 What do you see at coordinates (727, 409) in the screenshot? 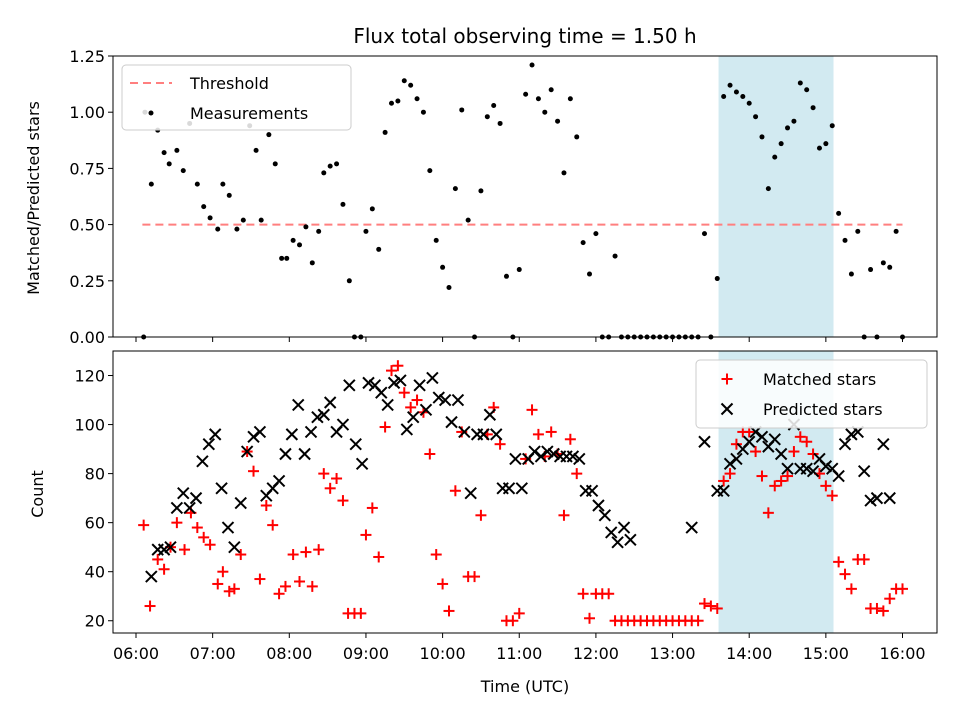
I see `legend-predicted-swatch` at bounding box center [727, 409].